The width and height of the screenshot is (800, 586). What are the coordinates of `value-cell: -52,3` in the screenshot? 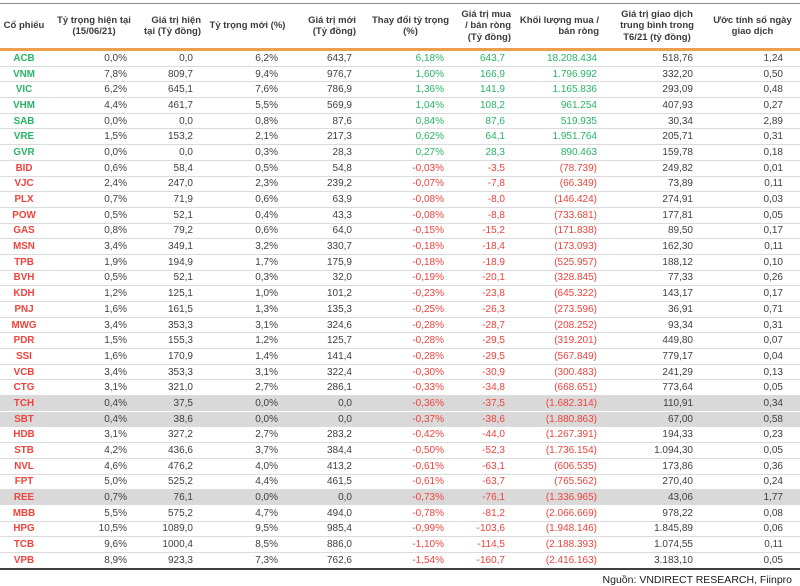 It's located at (487, 450).